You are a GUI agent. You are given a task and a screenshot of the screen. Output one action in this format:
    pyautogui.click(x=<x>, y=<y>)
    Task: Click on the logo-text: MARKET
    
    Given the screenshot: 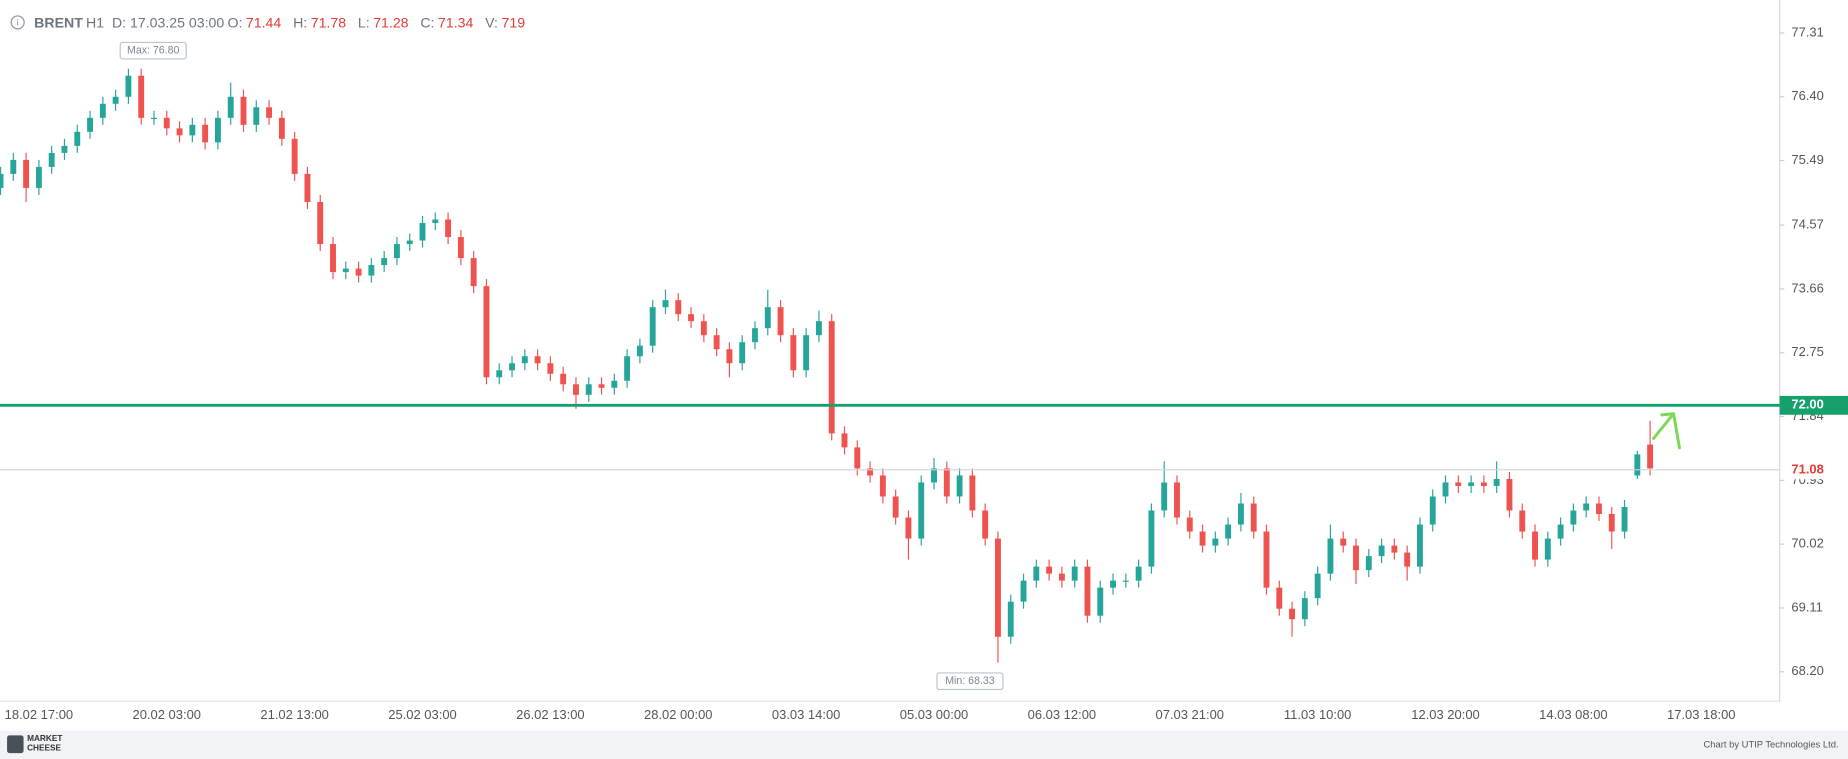 What is the action you would take?
    pyautogui.click(x=44, y=738)
    